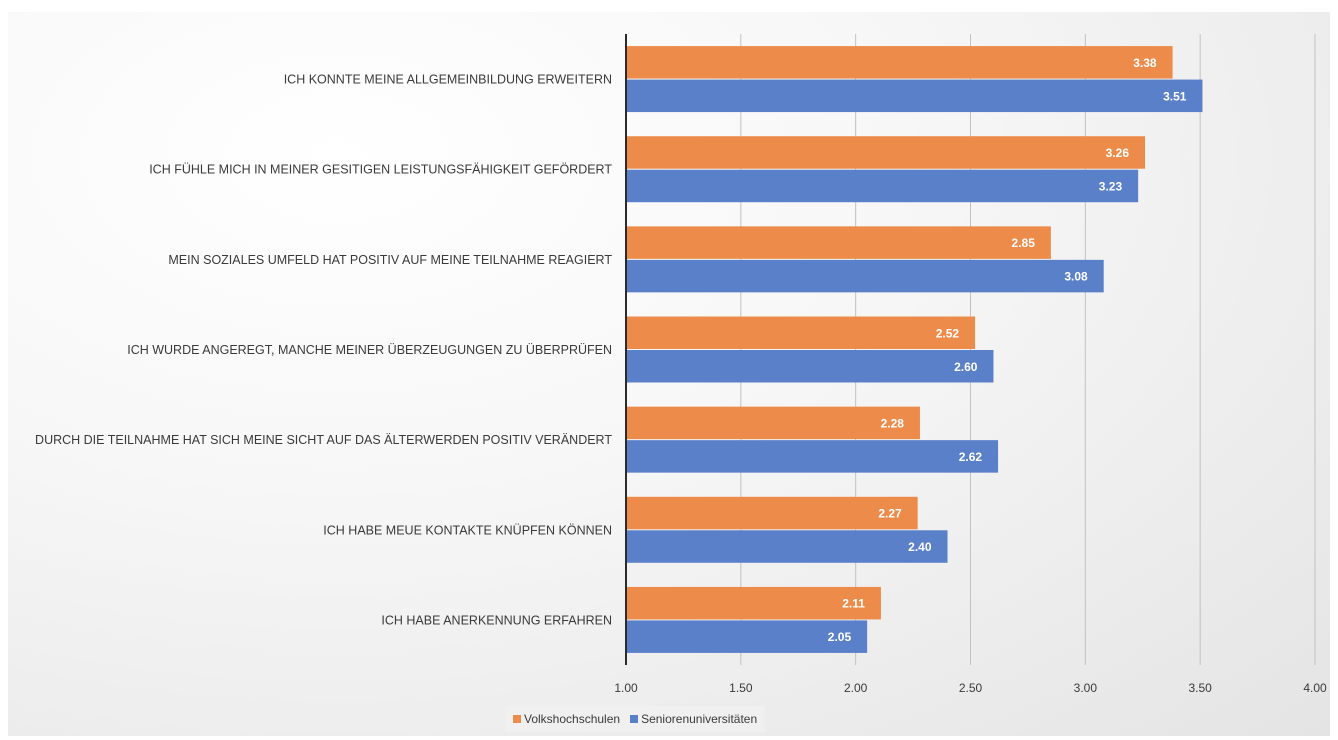 This screenshot has height=740, width=1338. Describe the element at coordinates (853, 604) in the screenshot. I see `data-label: 2.11` at that location.